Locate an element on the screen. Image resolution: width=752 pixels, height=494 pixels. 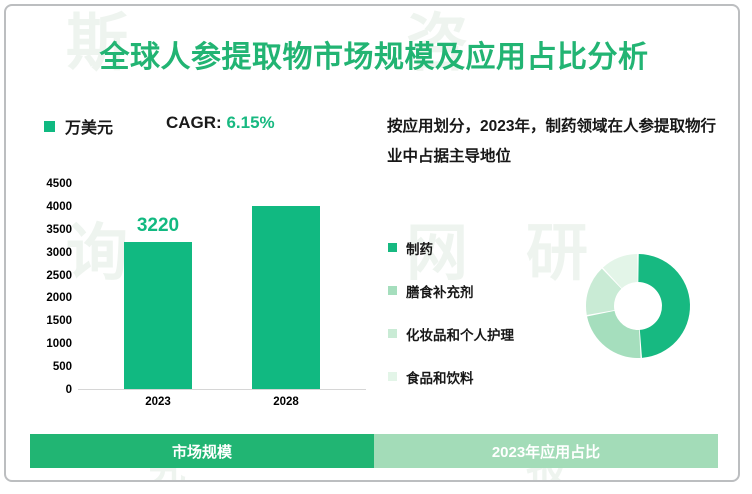
application-description: 按应用划分，2023年，制药领域在人参提取物行业中占据主导地位 is located at coordinates (551, 141).